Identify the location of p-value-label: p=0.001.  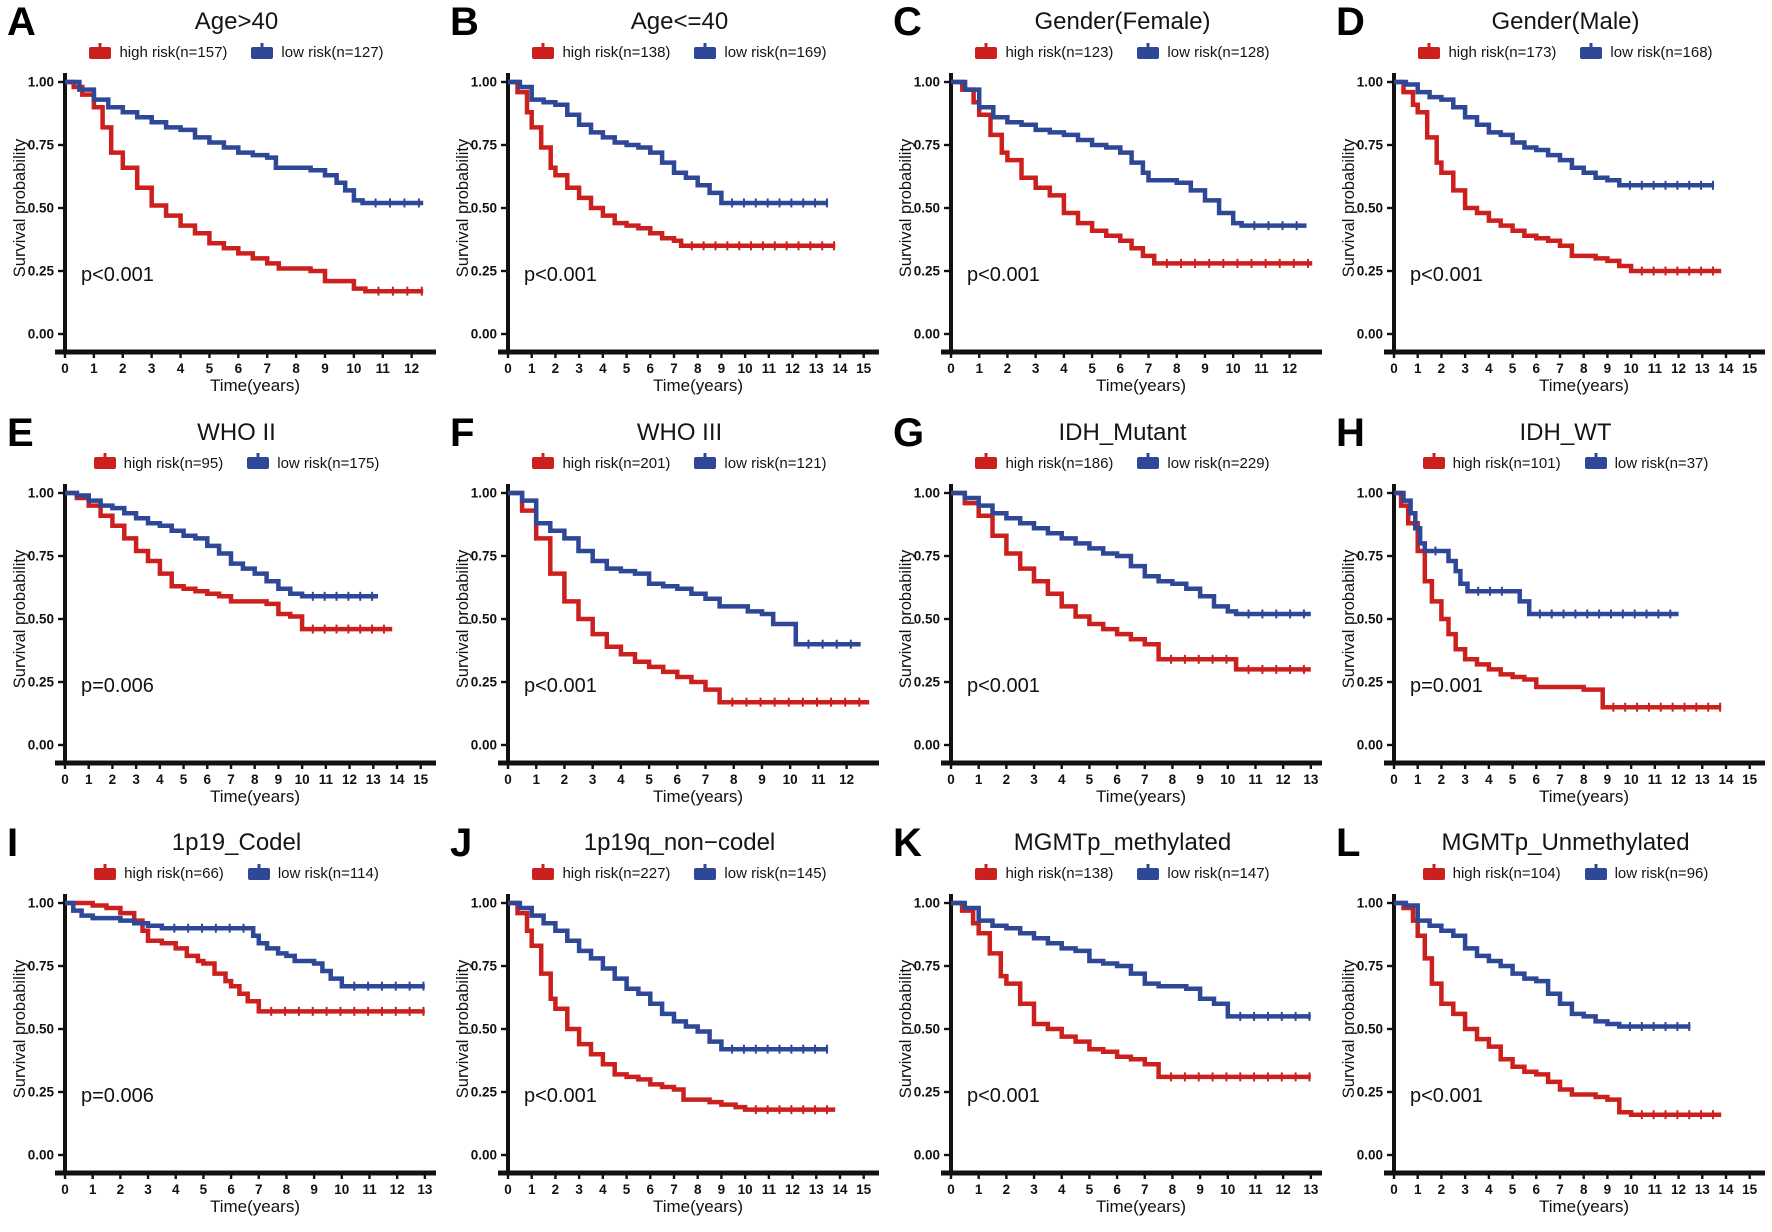
(1446, 686).